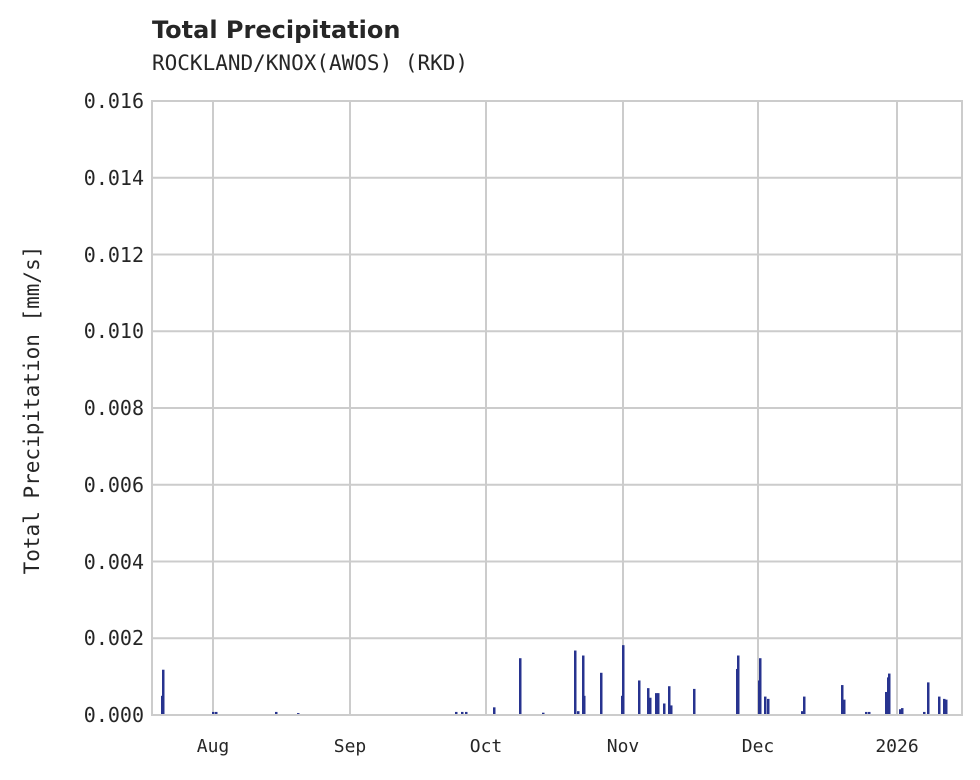  I want to click on y-tick: 0.002, so click(113, 638).